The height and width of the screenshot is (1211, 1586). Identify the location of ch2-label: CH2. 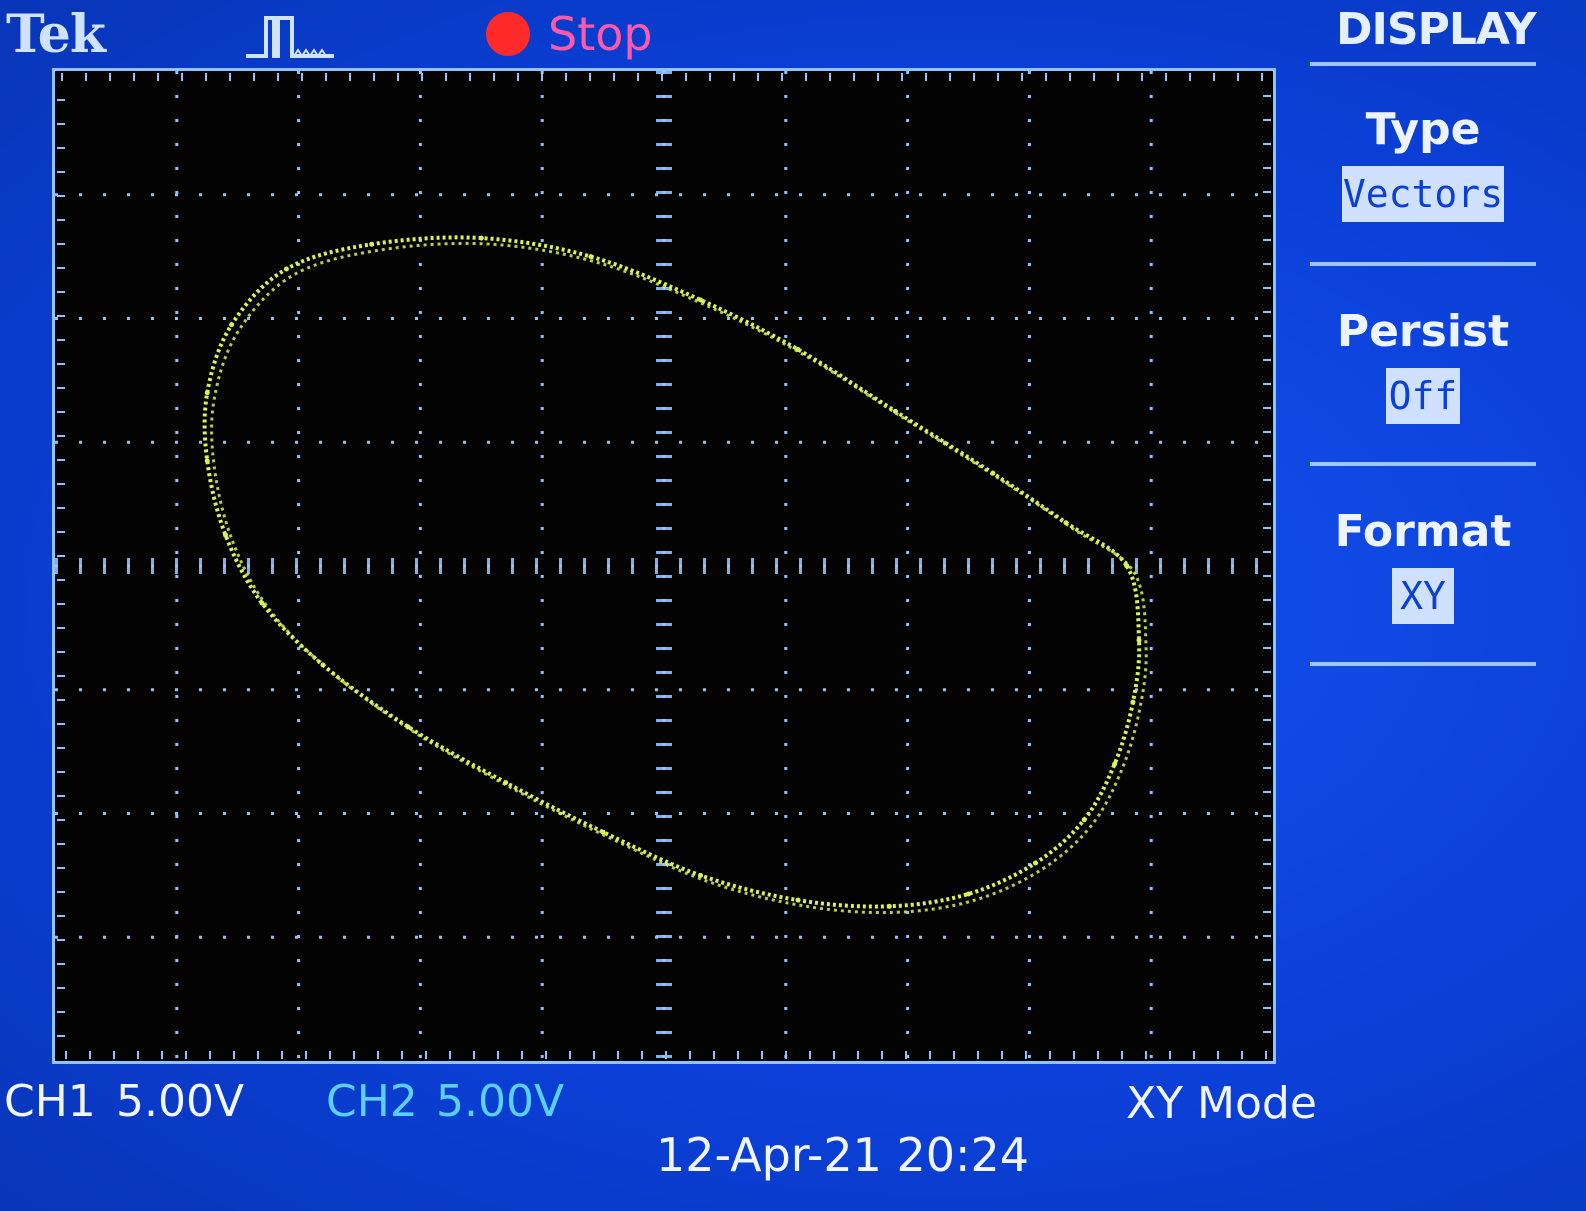
(372, 1101).